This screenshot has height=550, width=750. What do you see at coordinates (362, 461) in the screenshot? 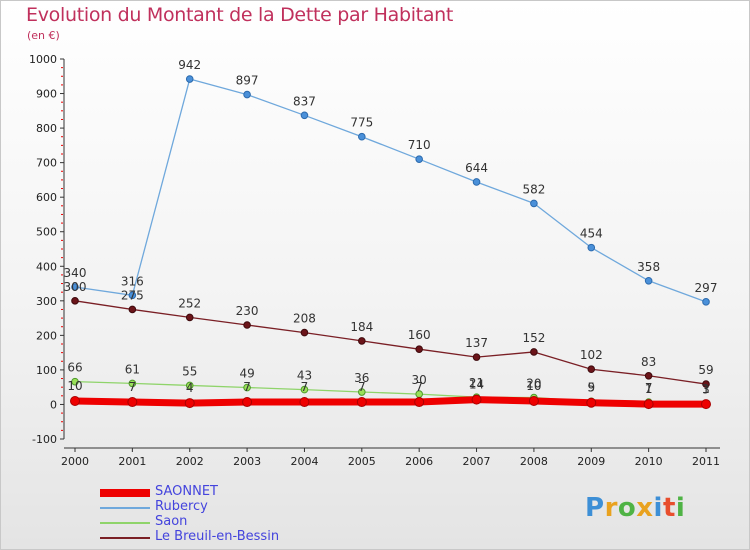
I see `x-tick-label: 2005` at bounding box center [362, 461].